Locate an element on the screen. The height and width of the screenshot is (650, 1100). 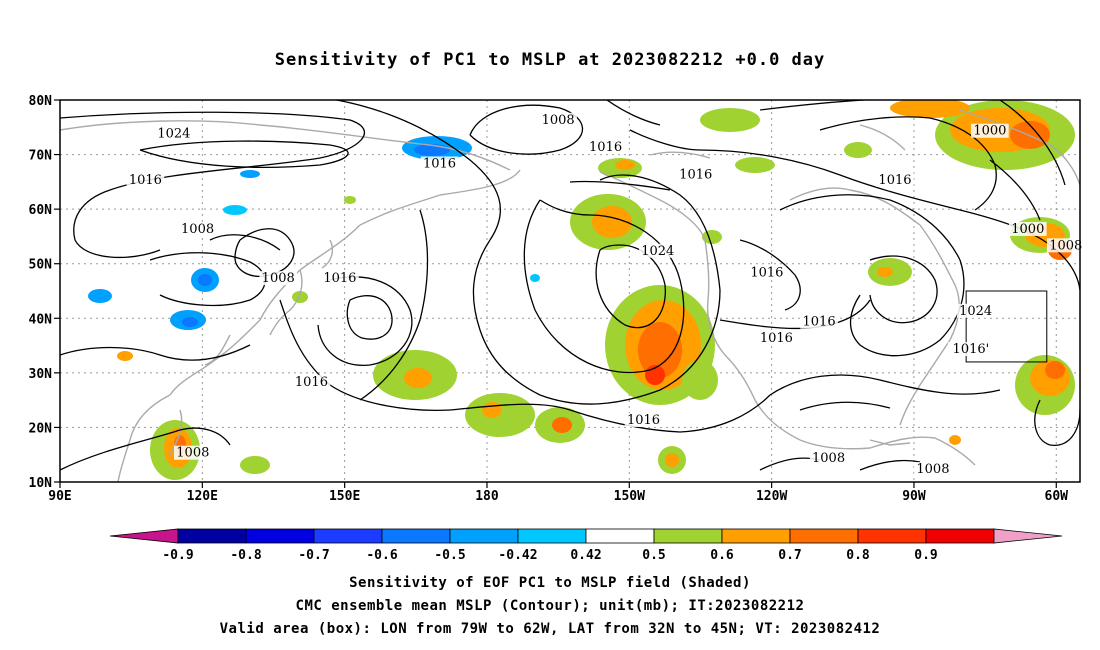
lat-tick-label: 80N is located at coordinates (41, 101).